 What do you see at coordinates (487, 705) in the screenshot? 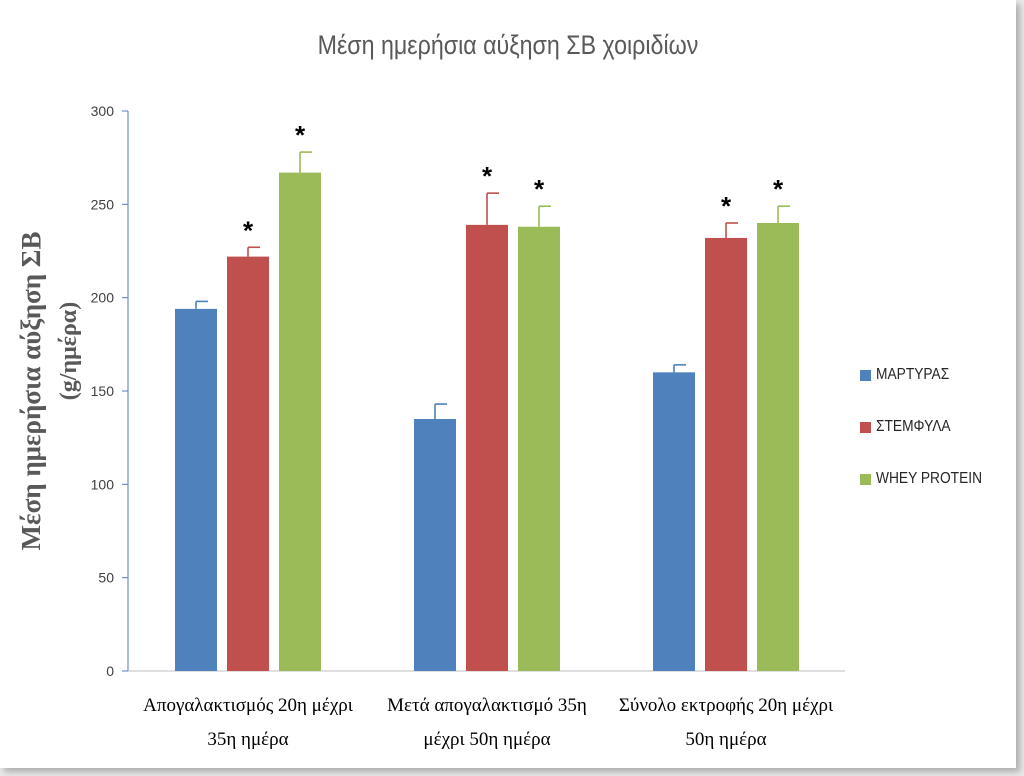
I see `x-tick-label: Μετά απογαλακτισμό 35η` at bounding box center [487, 705].